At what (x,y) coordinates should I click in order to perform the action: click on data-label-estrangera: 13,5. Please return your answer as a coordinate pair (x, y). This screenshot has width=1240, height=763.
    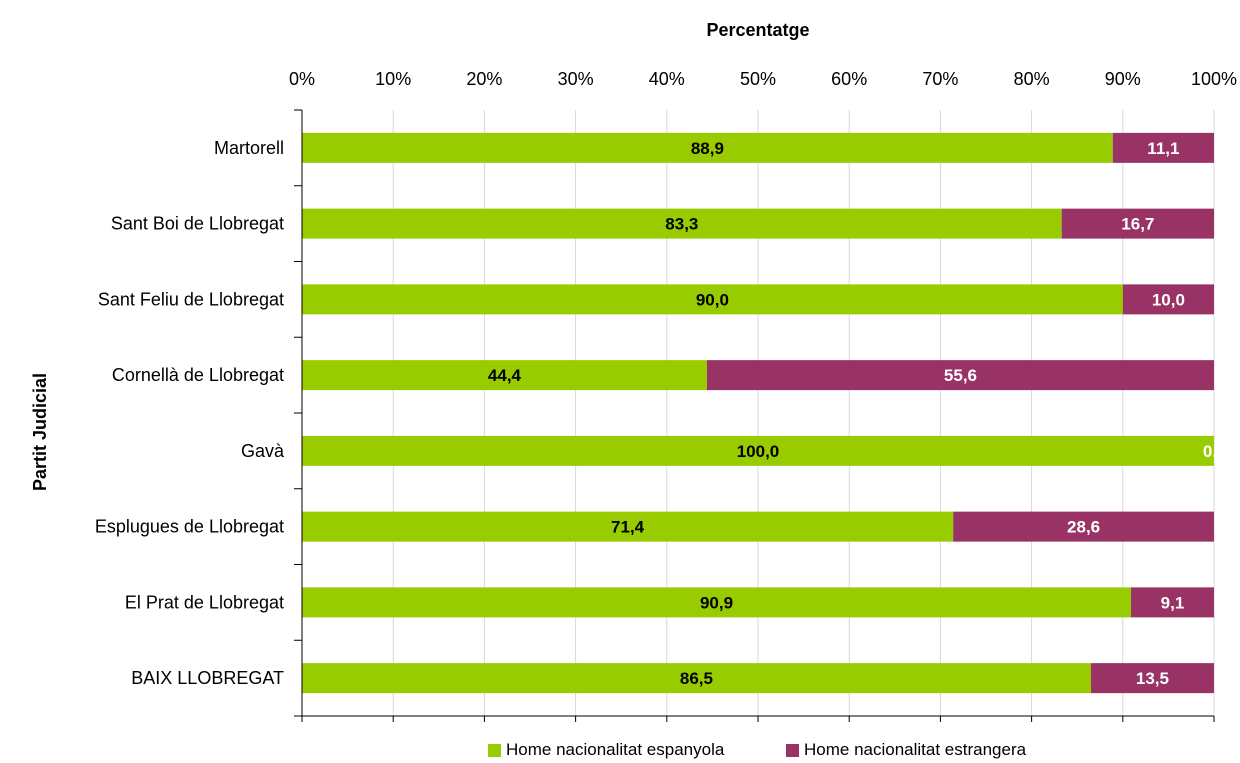
    Looking at the image, I should click on (1152, 678).